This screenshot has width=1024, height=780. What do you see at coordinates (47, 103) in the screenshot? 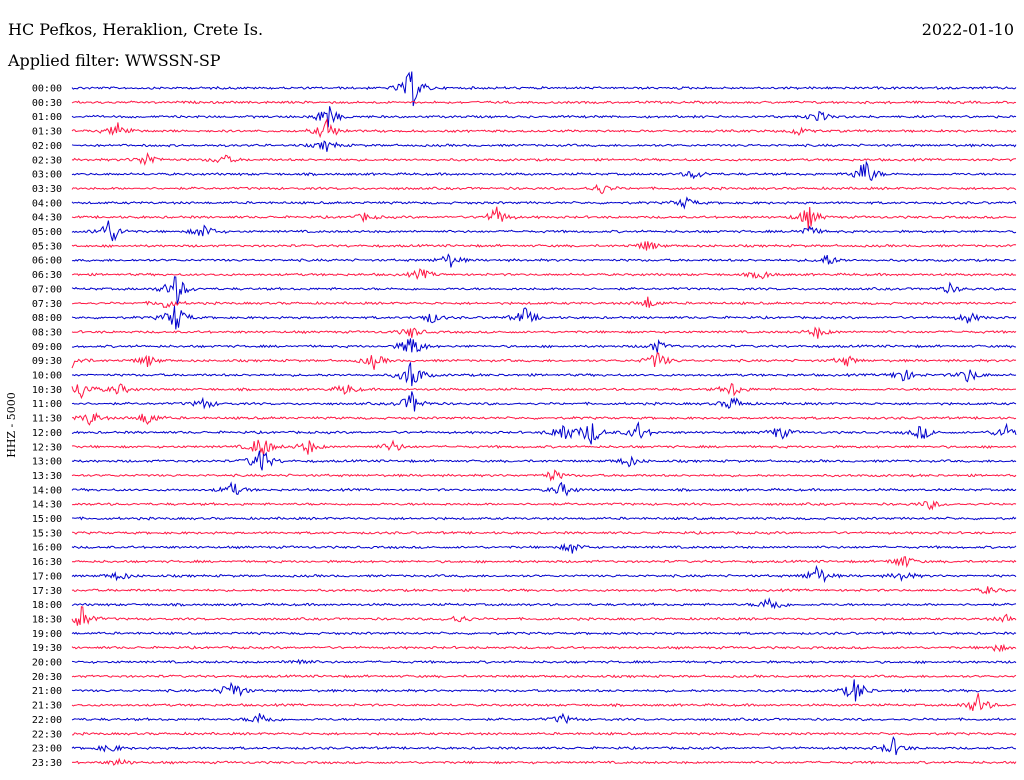
I see `time-label: 00:30` at bounding box center [47, 103].